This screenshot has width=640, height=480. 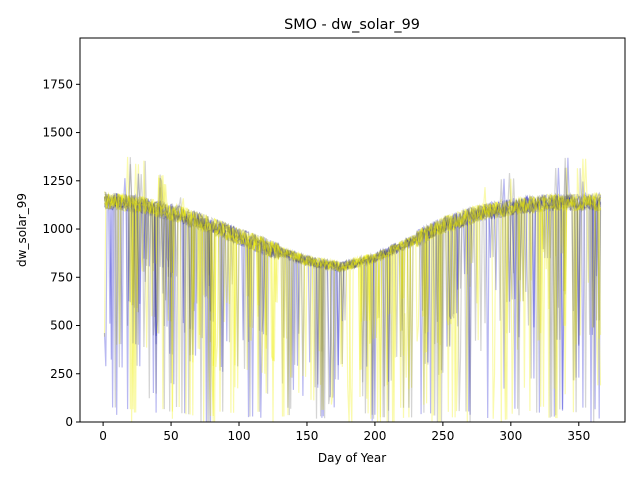 What do you see at coordinates (103, 436) in the screenshot?
I see `x-tick-label: 0` at bounding box center [103, 436].